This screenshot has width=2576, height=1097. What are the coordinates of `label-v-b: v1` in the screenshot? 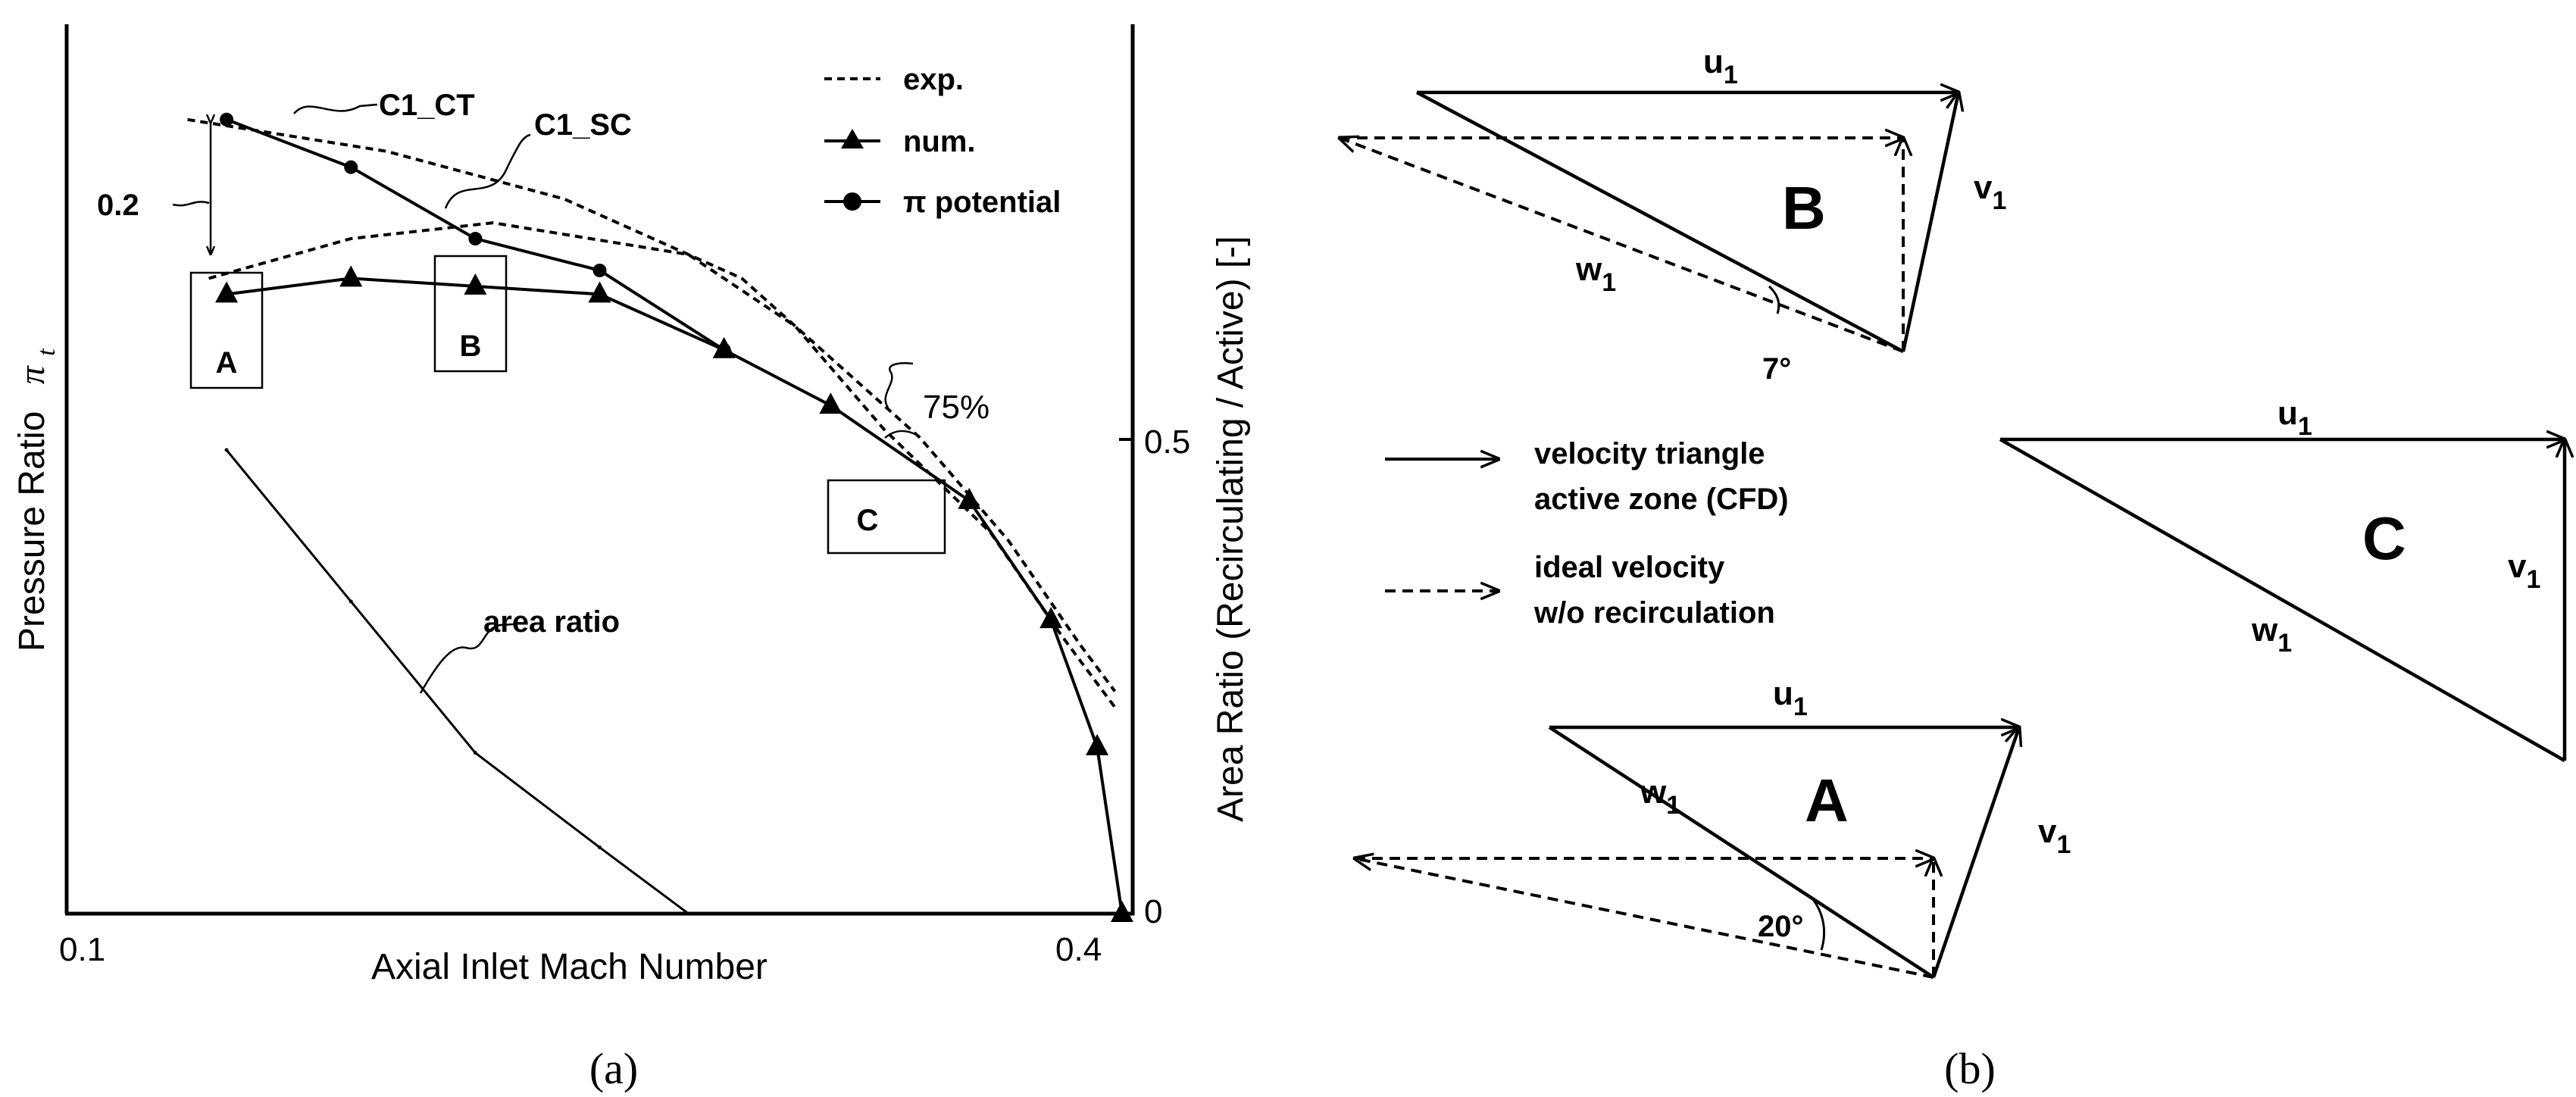 It's located at (1990, 192).